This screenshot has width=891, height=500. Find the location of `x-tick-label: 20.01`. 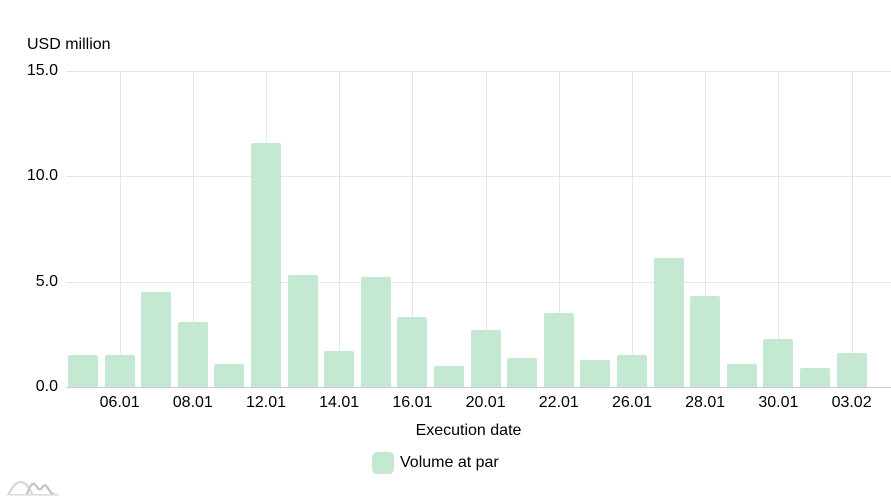

x-tick-label: 20.01 is located at coordinates (485, 402).